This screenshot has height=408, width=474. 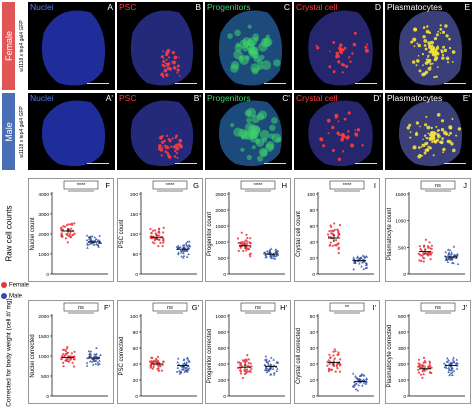 I want to click on significance-box, so click(x=170, y=307).